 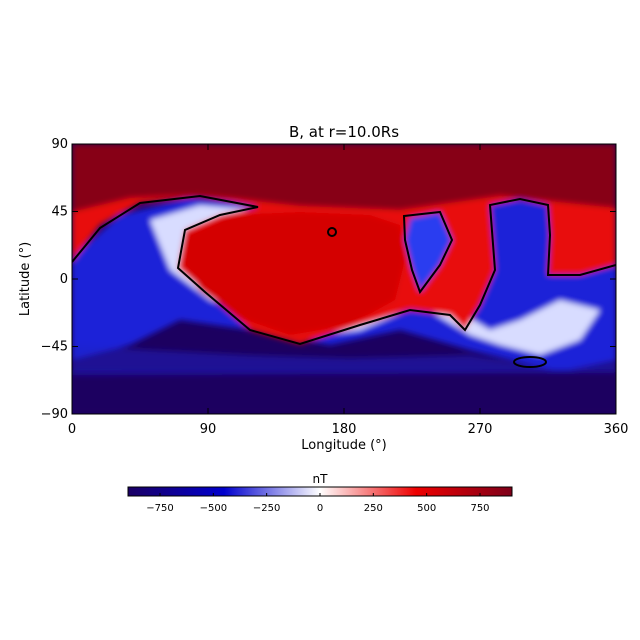 What do you see at coordinates (332, 232) in the screenshot?
I see `zero-contour-north-island` at bounding box center [332, 232].